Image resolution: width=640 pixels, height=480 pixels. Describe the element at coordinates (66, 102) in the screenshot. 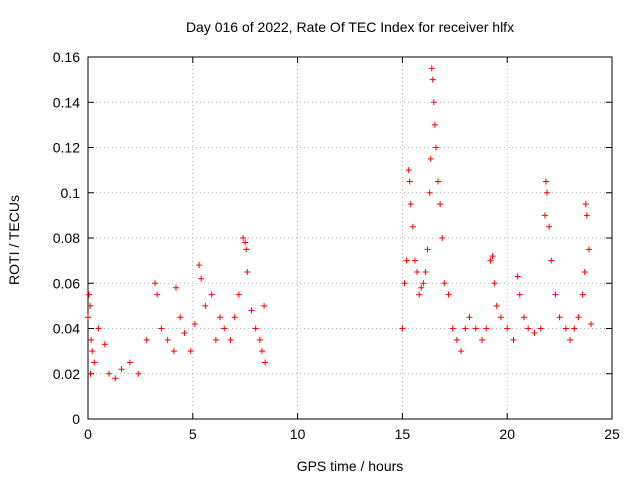

I see `y-tick-label: 0.14` at that location.